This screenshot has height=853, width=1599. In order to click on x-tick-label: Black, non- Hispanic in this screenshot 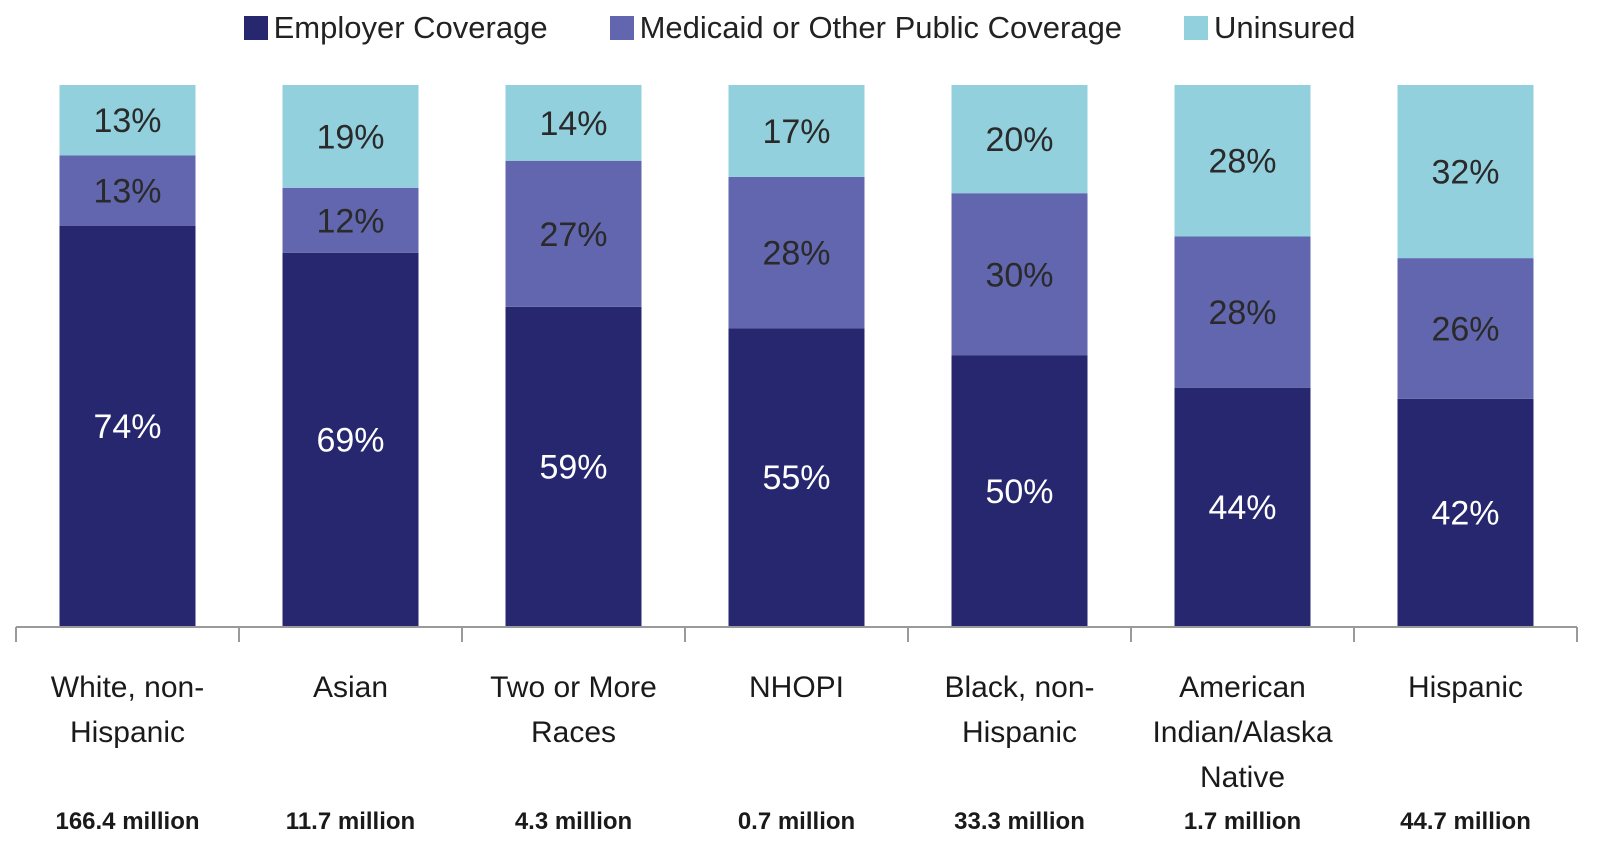, I will do `click(1020, 710)`.